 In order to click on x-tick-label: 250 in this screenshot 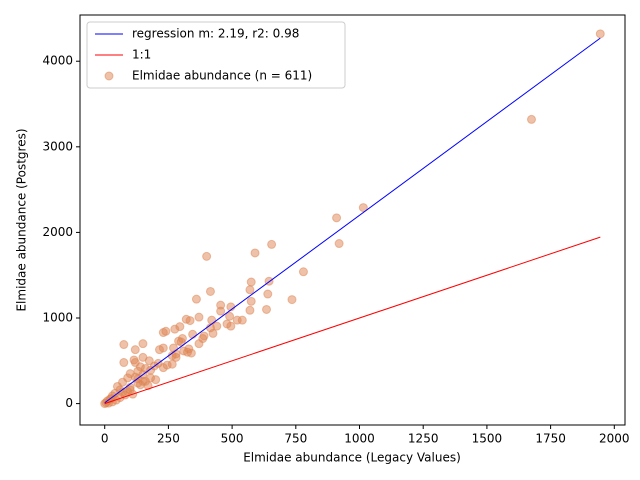, I will do `click(168, 439)`.